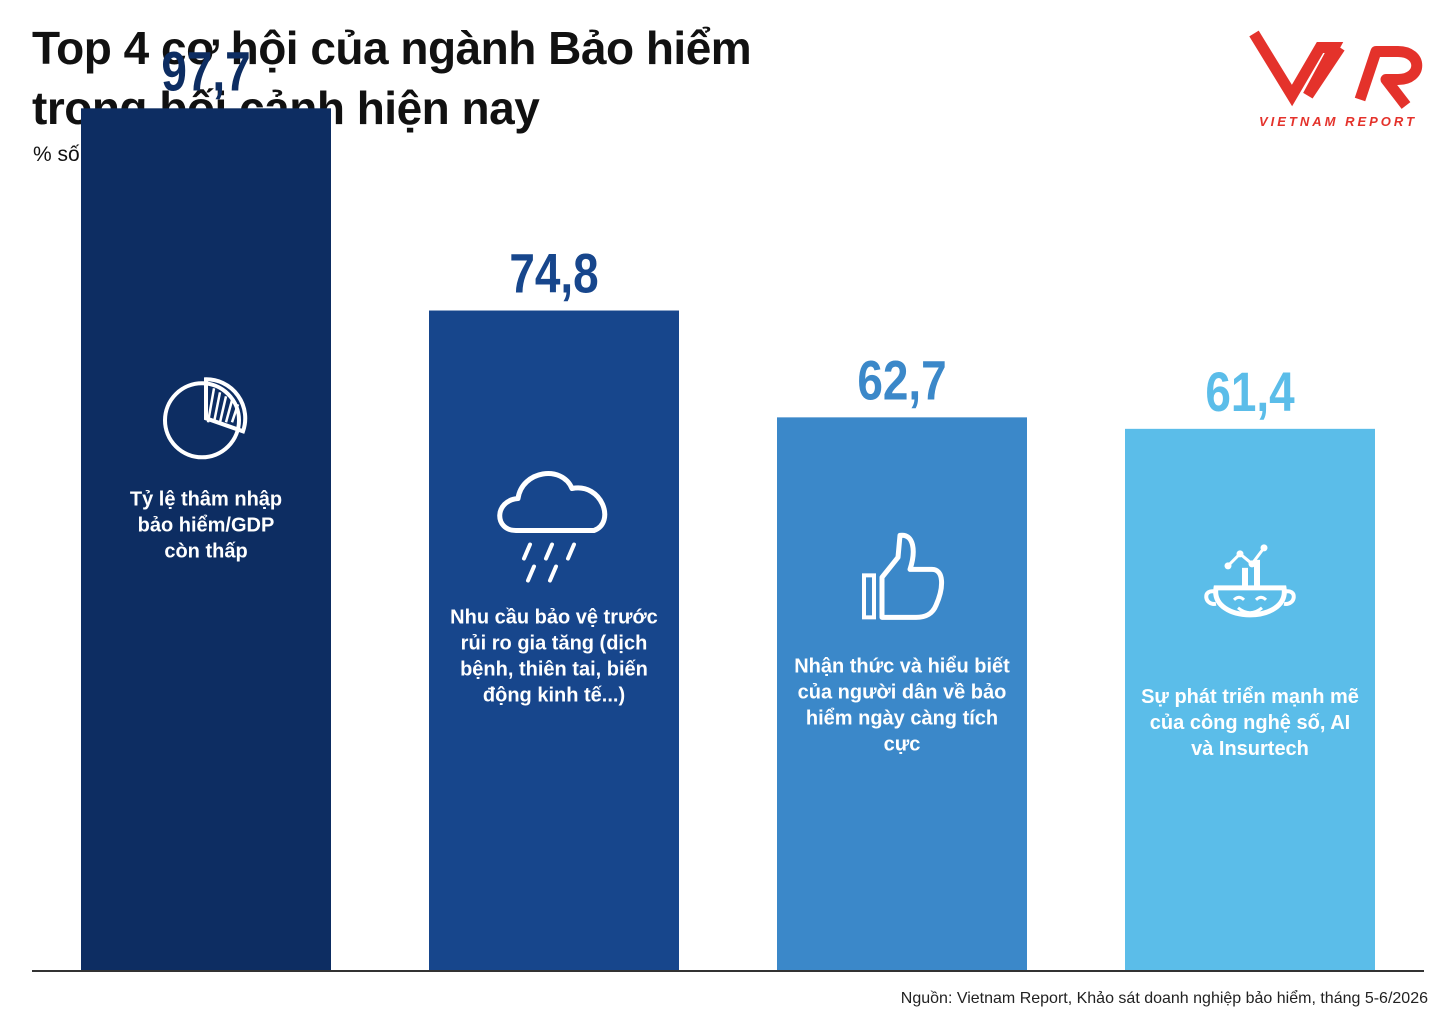  What do you see at coordinates (206, 499) in the screenshot?
I see `category-label-line: Tỷ lệ thâm nhập` at bounding box center [206, 499].